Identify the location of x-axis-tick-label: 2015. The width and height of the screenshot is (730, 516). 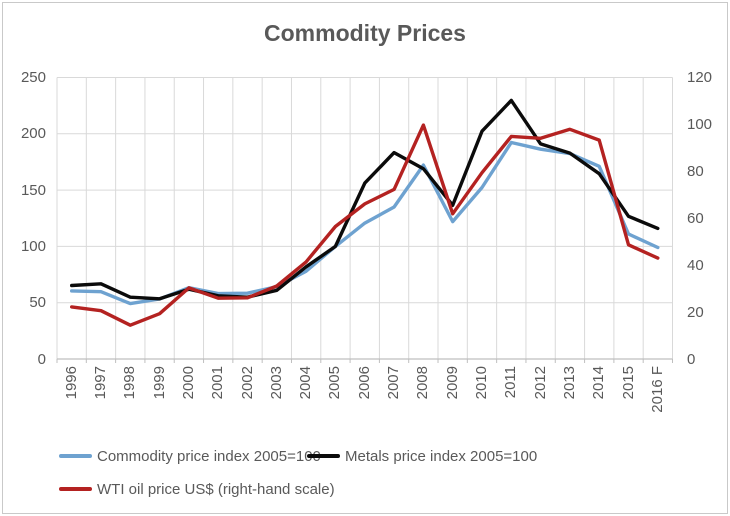
(628, 383).